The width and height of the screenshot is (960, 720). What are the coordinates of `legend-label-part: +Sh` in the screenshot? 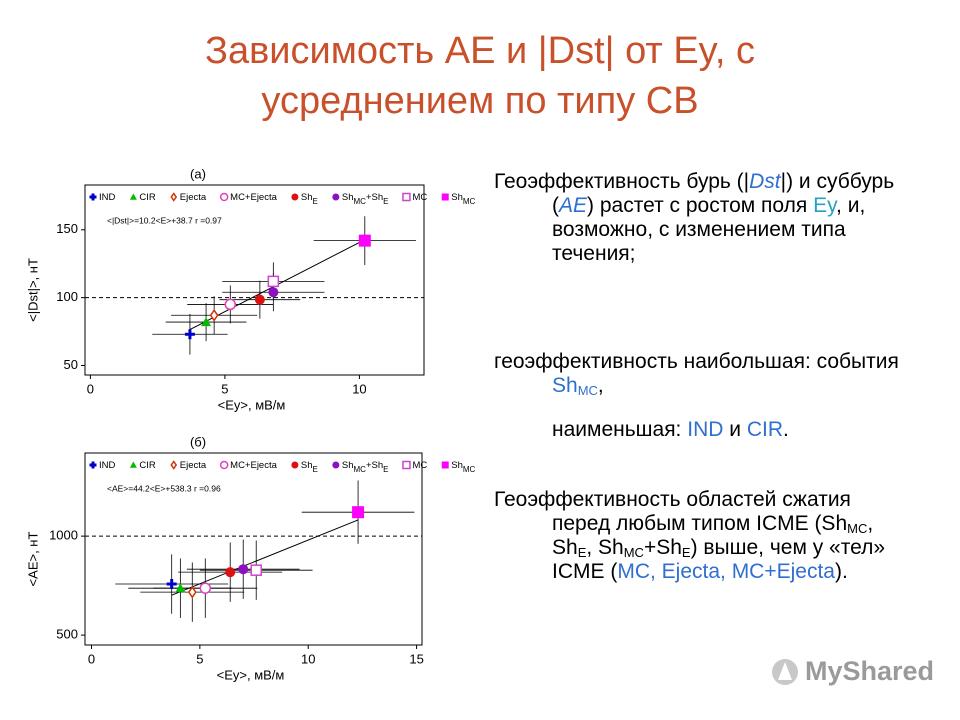 It's located at (374, 465).